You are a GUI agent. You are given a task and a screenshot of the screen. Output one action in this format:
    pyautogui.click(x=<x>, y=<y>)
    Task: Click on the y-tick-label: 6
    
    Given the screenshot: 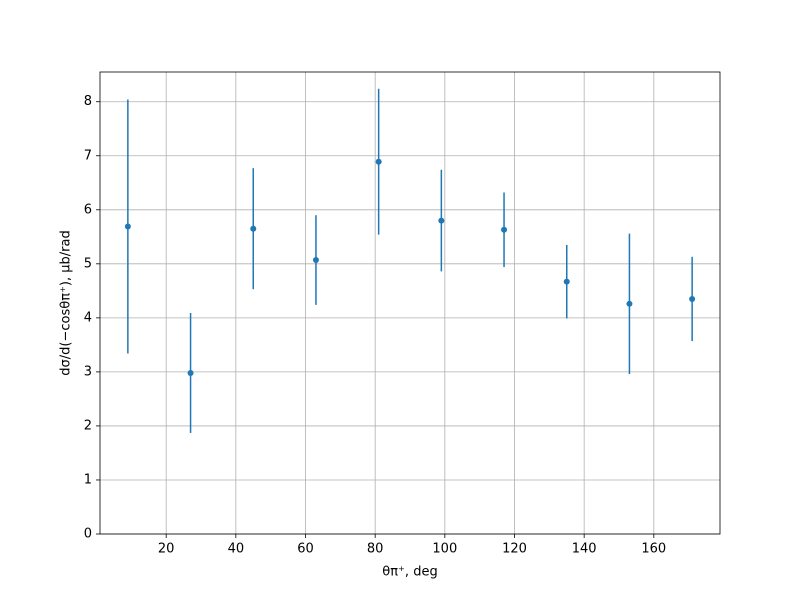 What is the action you would take?
    pyautogui.click(x=88, y=209)
    